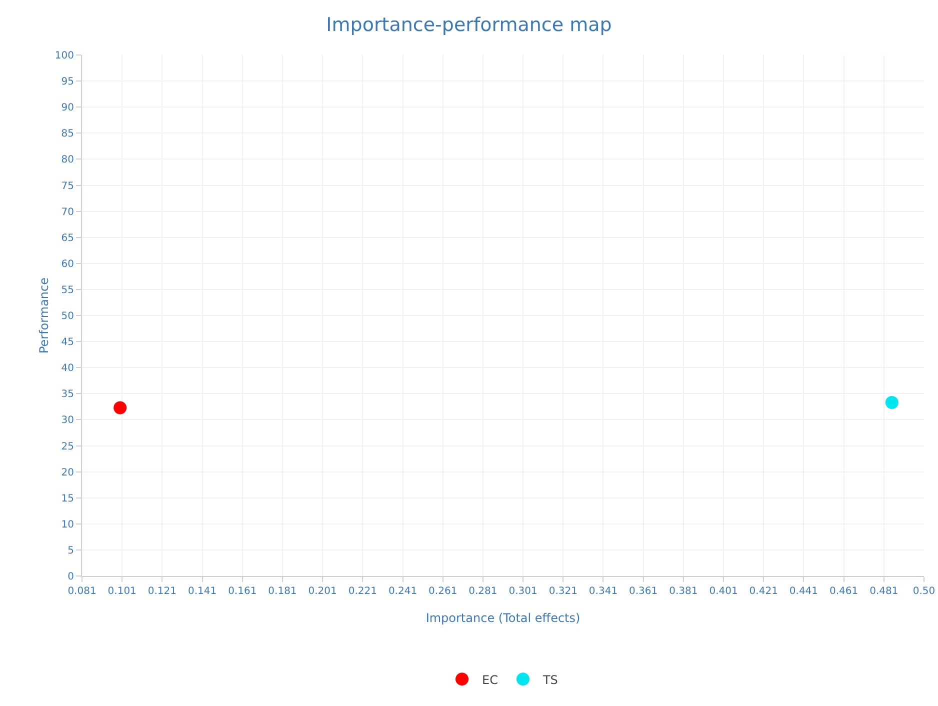 The image size is (938, 706). I want to click on y-tick-label: 90, so click(67, 108).